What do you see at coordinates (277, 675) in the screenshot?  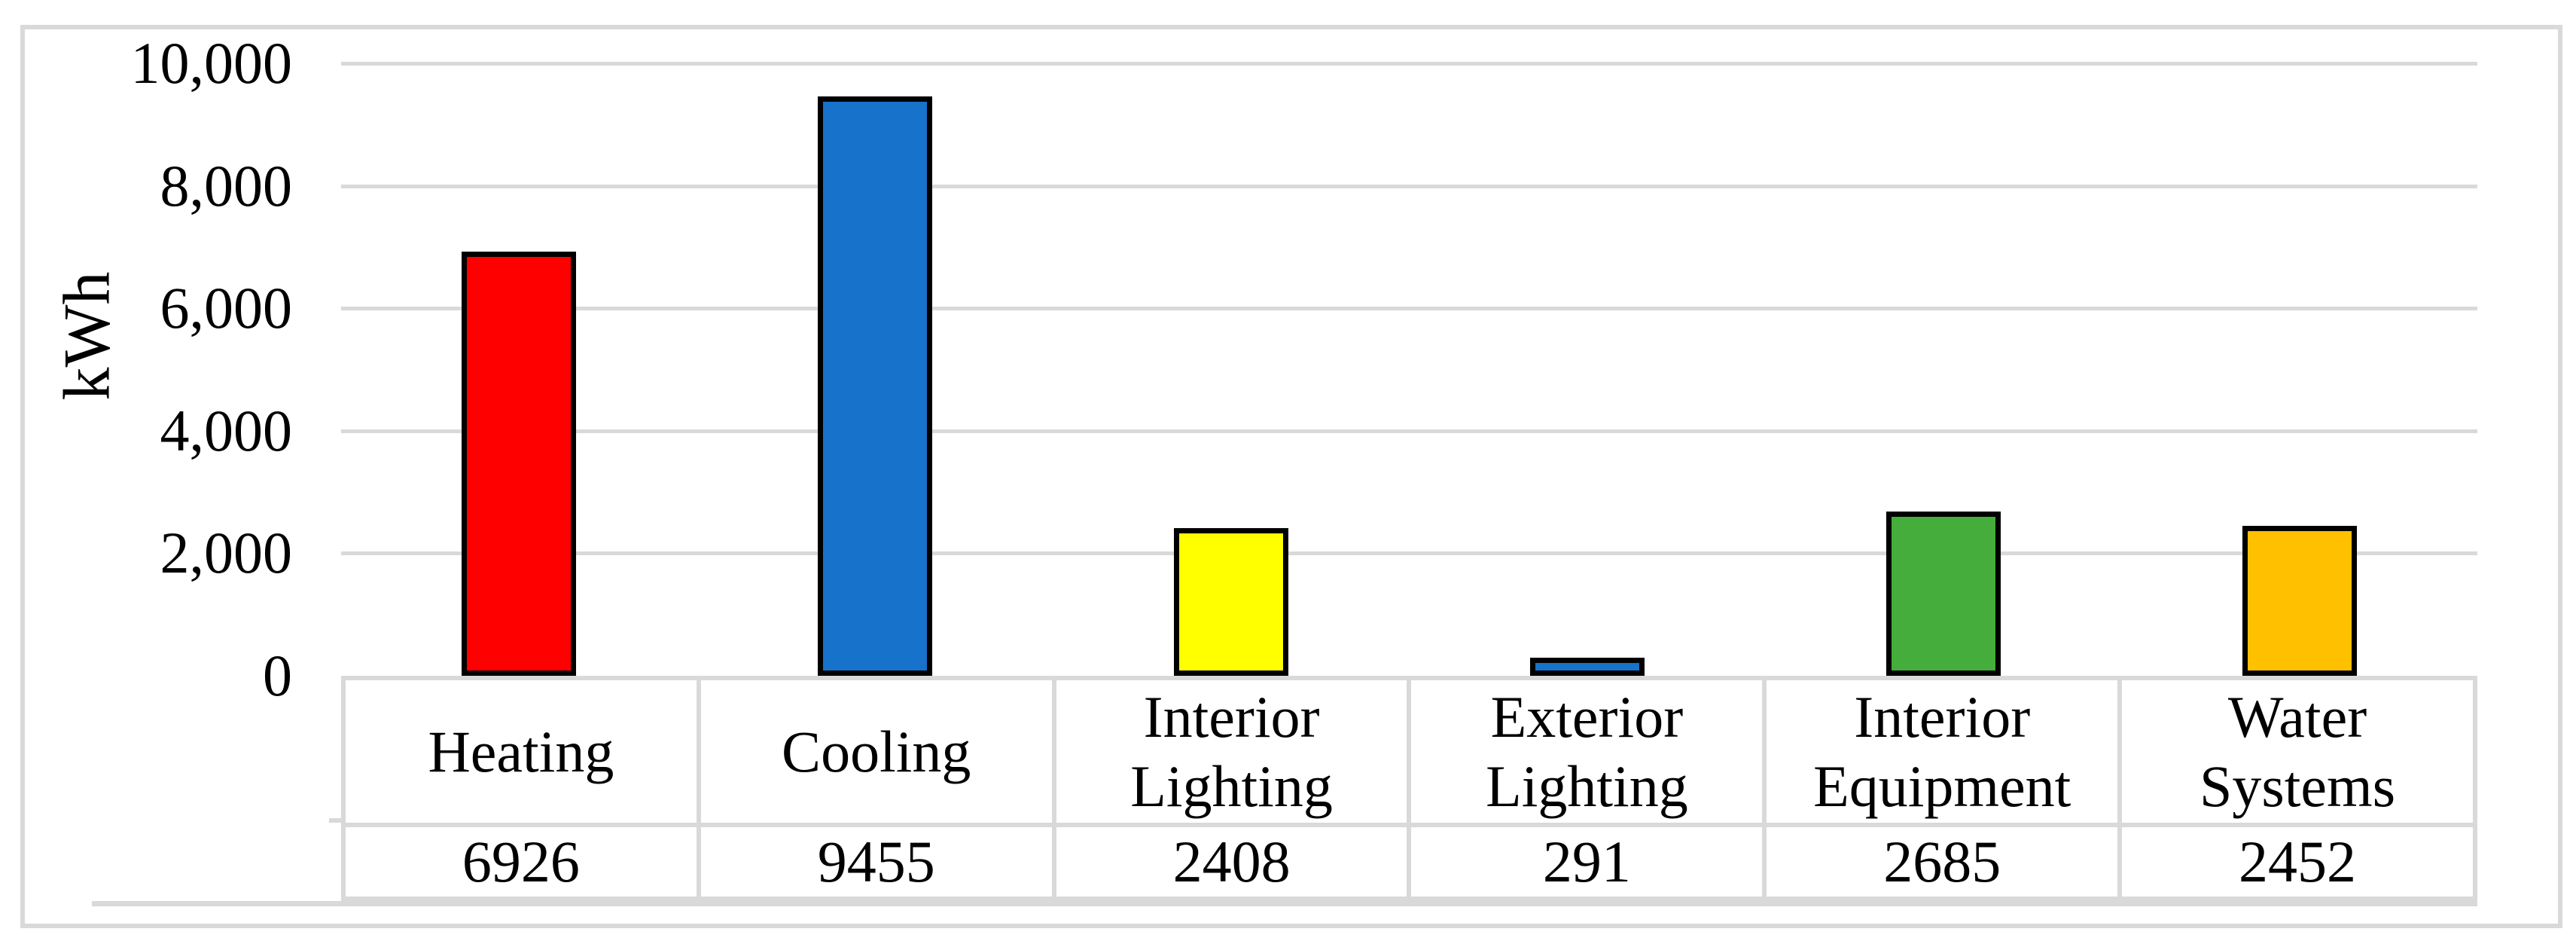 I see `y-tick-label: 0` at bounding box center [277, 675].